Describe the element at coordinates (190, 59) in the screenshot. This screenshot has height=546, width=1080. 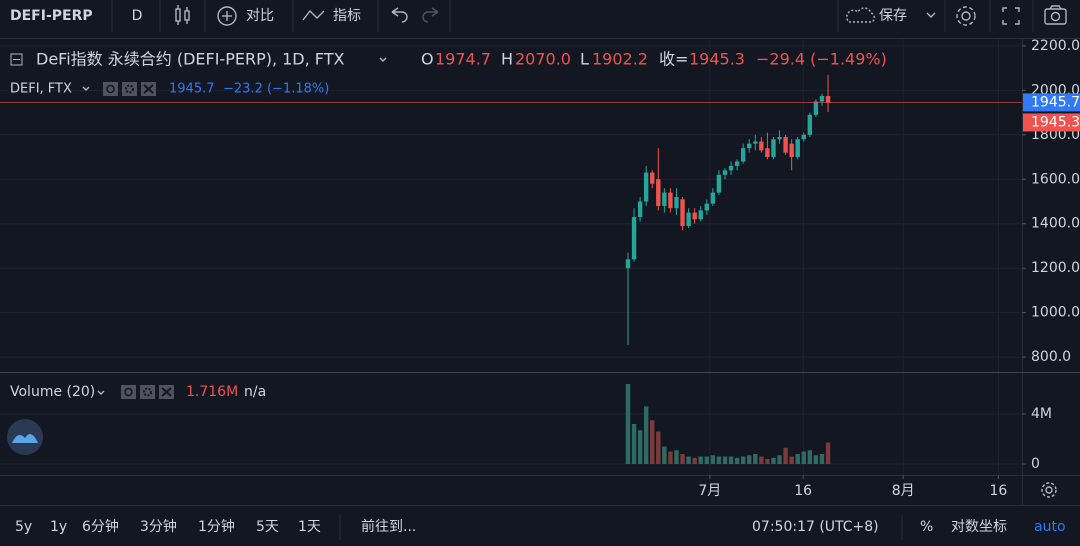
I see `chart-title: DeFi指数 永续合约 (DEFI-PERP), 1D, FTX` at that location.